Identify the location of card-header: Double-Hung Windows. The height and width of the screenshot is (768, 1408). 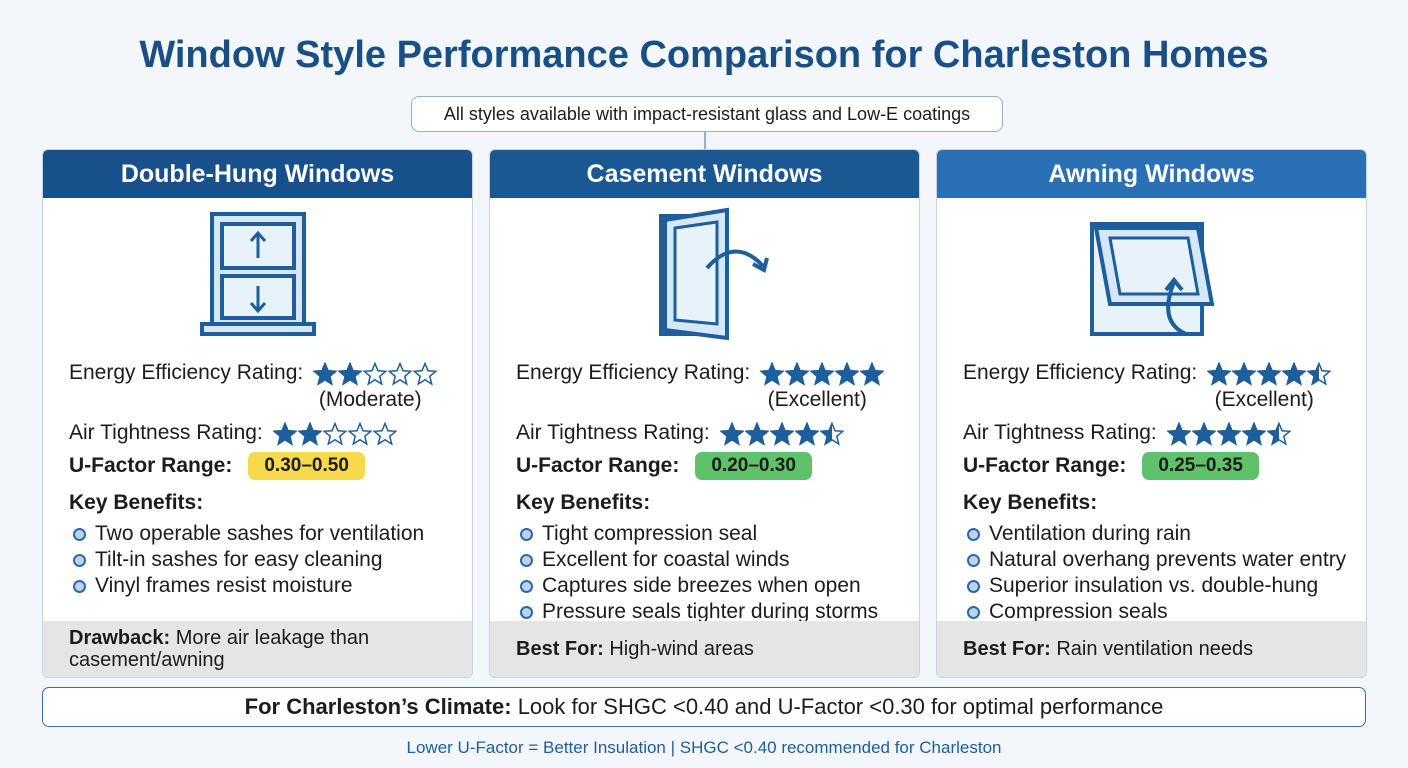
(257, 174).